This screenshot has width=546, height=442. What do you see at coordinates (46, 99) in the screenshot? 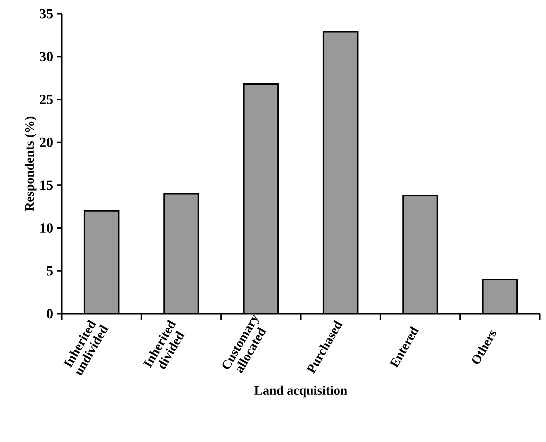
I see `y-tick-label: 25` at bounding box center [46, 99].